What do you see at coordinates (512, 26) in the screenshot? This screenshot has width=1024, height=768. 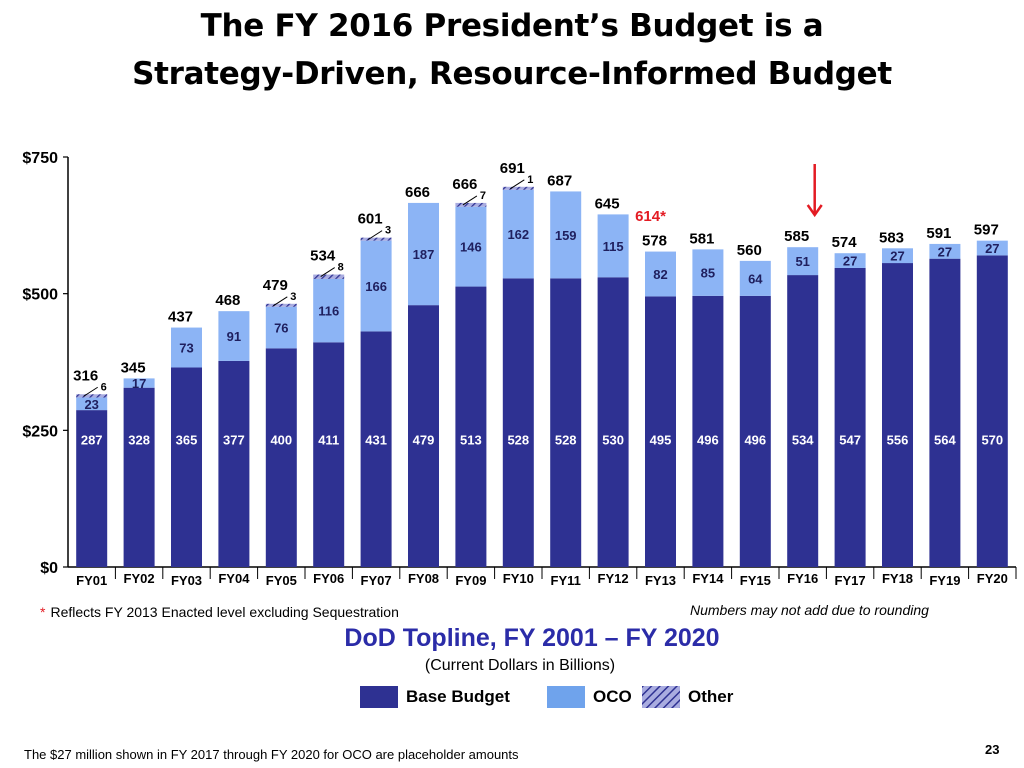 I see `title-line-1: The FY 2016 President’s Budget is a` at bounding box center [512, 26].